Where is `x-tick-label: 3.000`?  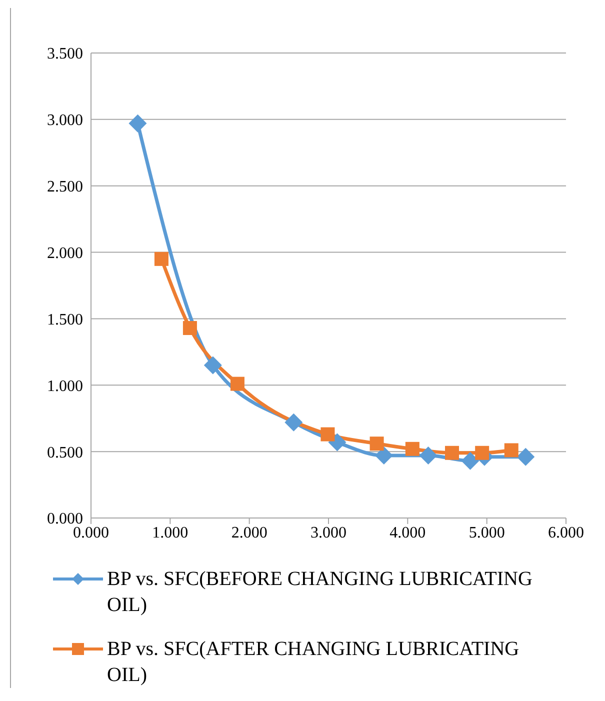 x-tick-label: 3.000 is located at coordinates (328, 533).